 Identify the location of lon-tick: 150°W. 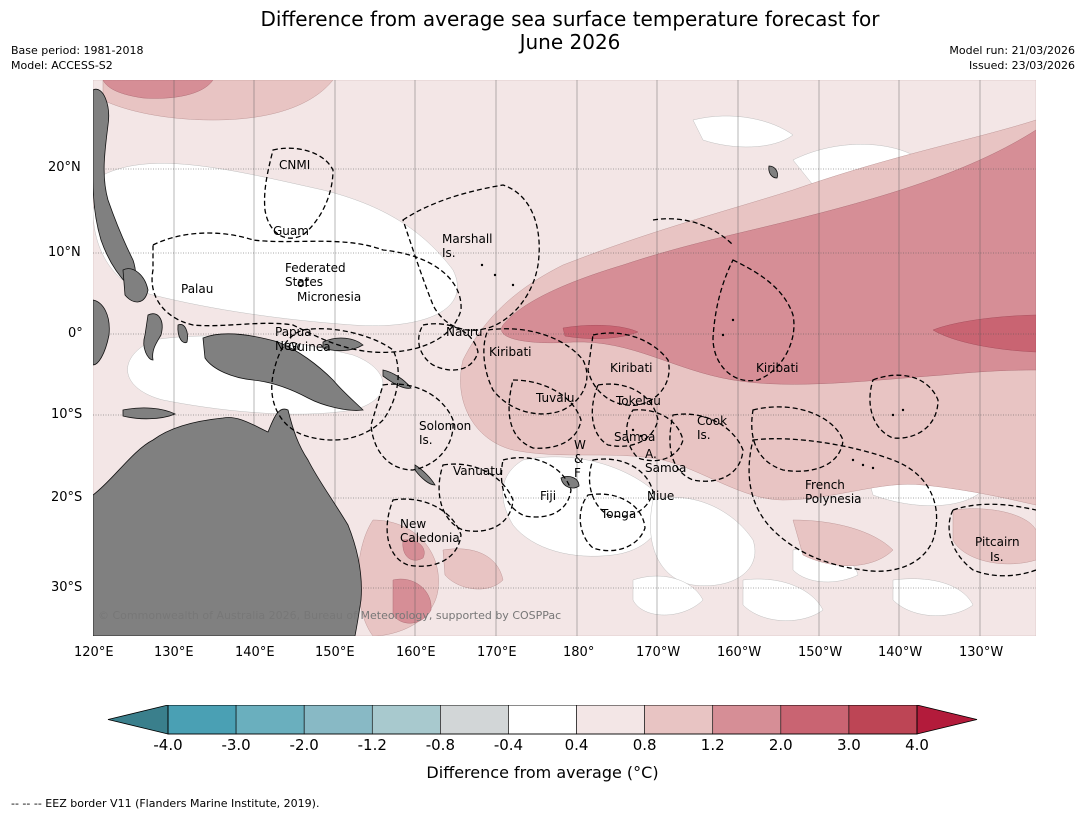
(820, 652).